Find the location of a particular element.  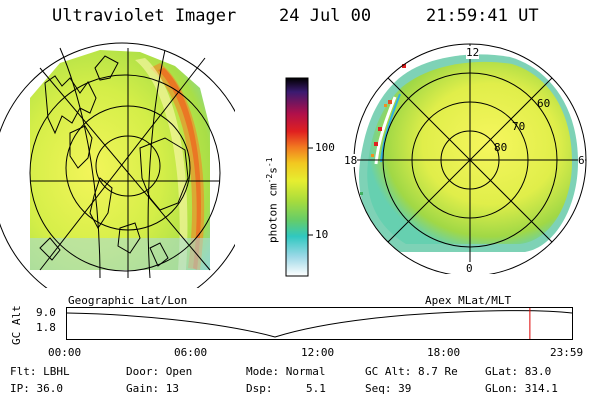

mlt-label-6: 6 is located at coordinates (581, 160).